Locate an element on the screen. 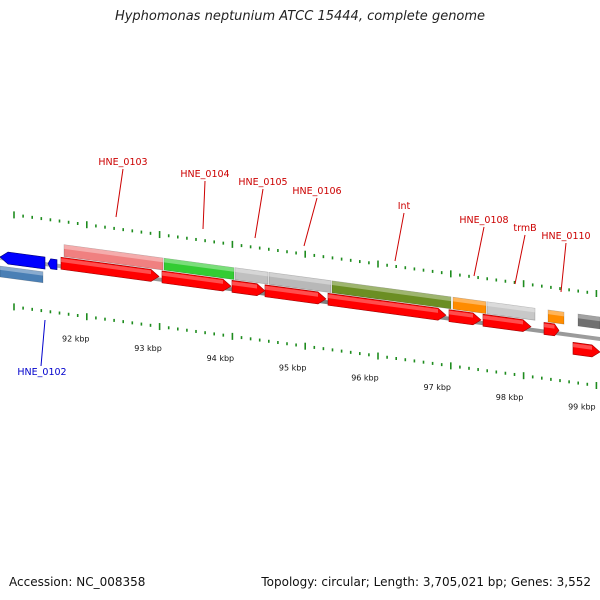 The height and width of the screenshot is (600, 600). gene-bar-HNE_0105-fill is located at coordinates (251, 276).